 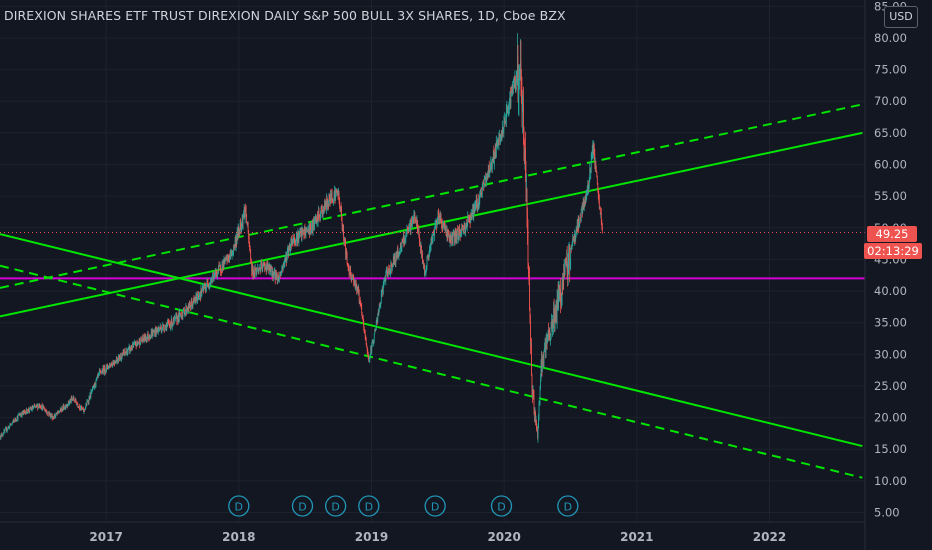 What do you see at coordinates (239, 506) in the screenshot?
I see `dividend-marker-0: D` at bounding box center [239, 506].